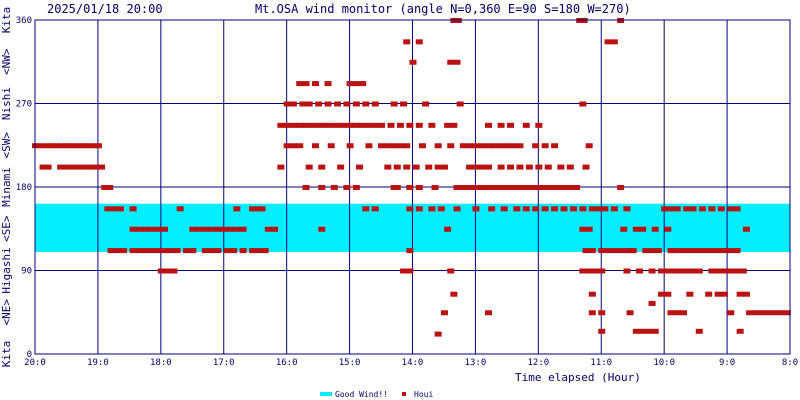 The image size is (800, 400). What do you see at coordinates (6, 20) in the screenshot?
I see `y-side-label: Kita` at bounding box center [6, 20].